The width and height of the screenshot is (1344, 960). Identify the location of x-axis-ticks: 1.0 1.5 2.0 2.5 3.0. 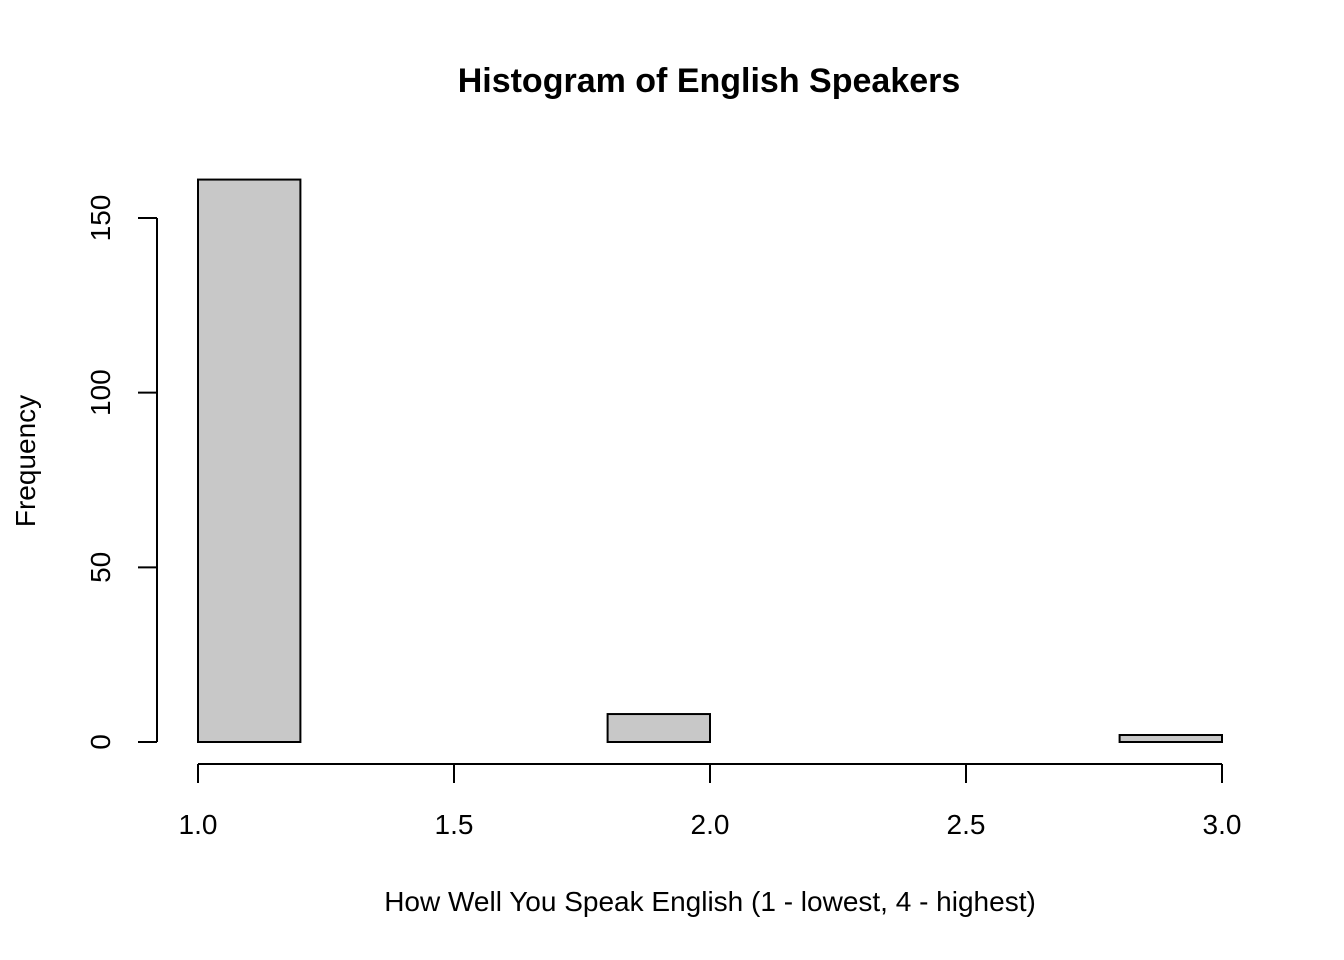
(710, 802).